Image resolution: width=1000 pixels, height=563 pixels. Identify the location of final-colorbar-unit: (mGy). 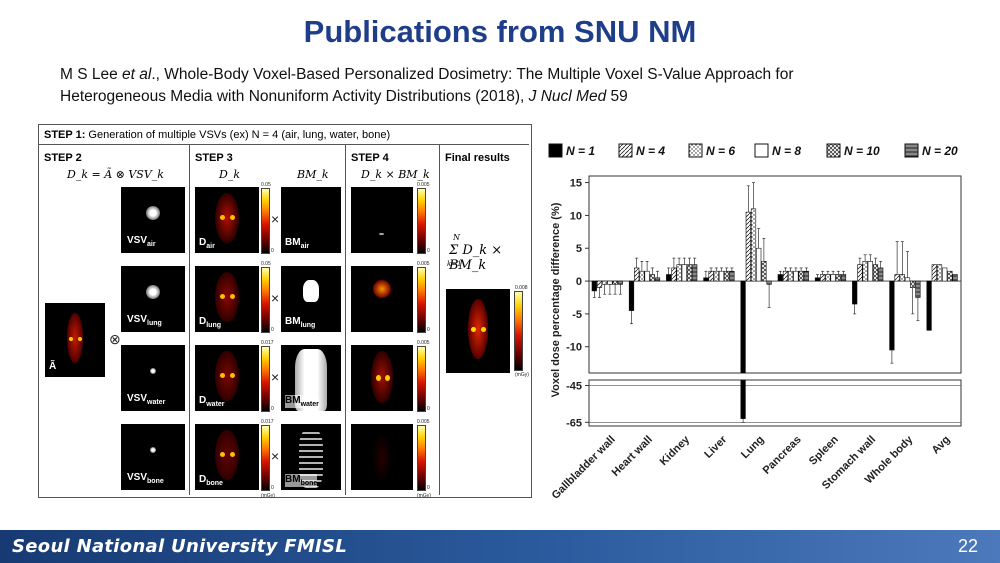
(522, 375).